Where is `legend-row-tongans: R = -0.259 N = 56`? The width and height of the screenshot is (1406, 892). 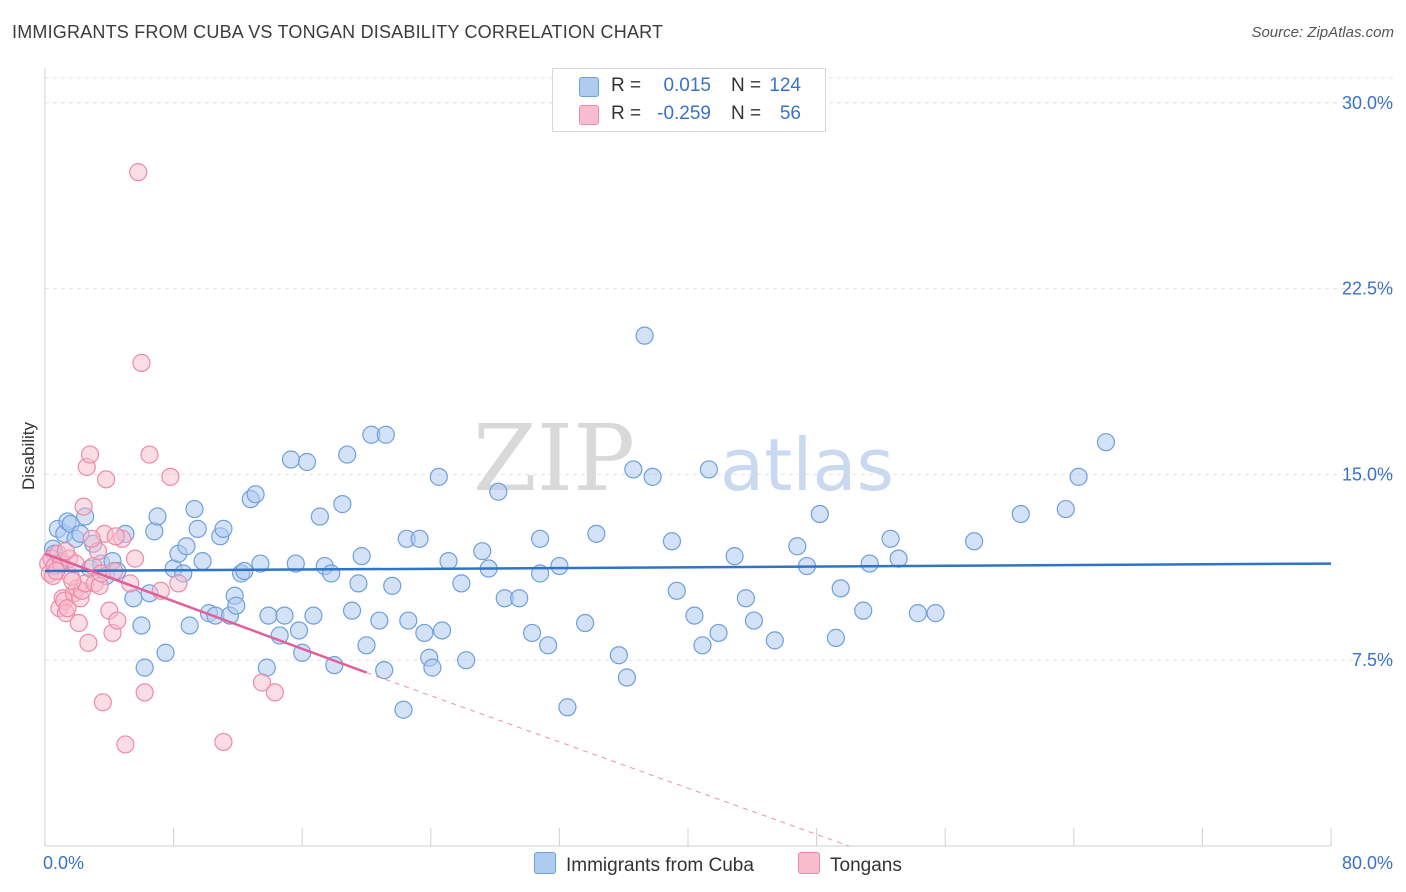
legend-row-tongans: R = -0.259 N = 56 is located at coordinates (689, 115).